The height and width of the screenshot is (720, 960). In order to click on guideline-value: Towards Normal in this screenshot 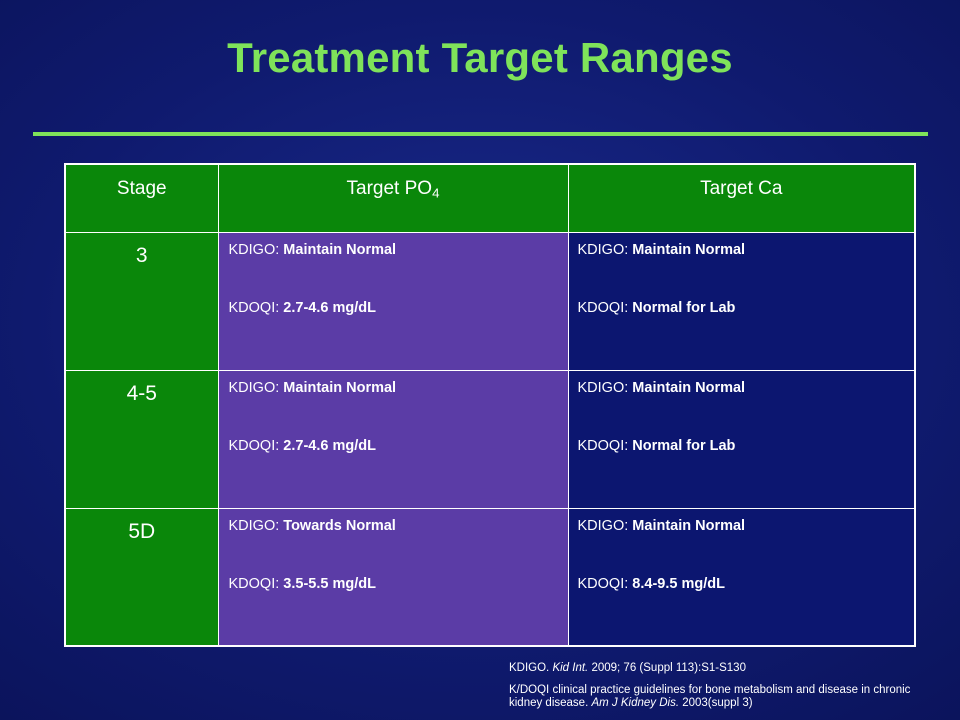, I will do `click(339, 525)`.